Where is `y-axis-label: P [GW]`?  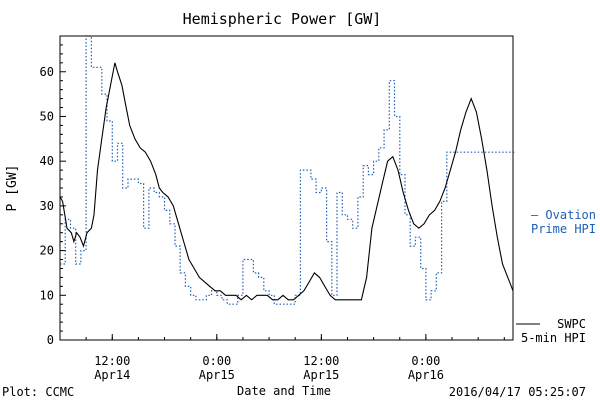 y-axis-label: P [GW] is located at coordinates (12, 188).